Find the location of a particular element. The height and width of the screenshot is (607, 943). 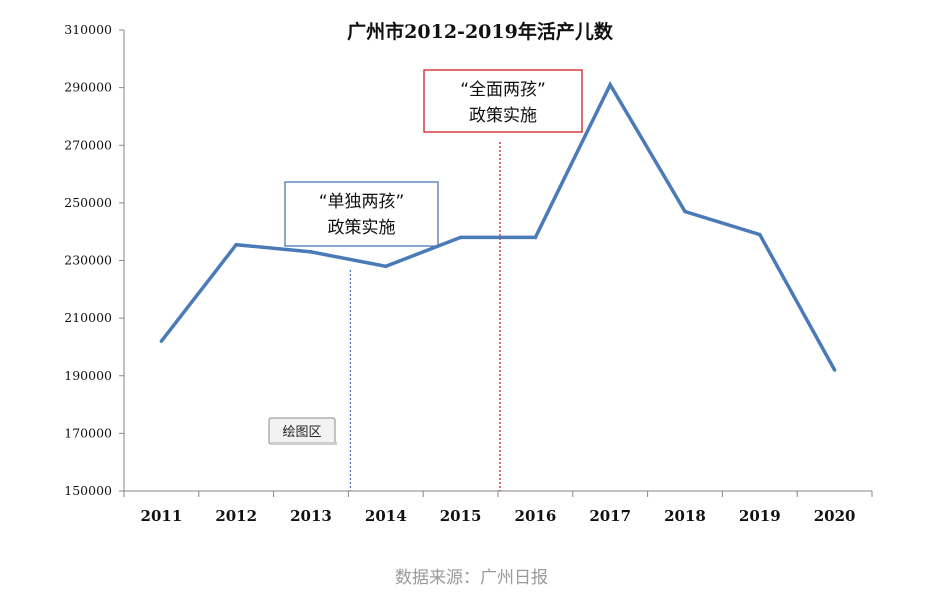

plot-area-tooltip: 绘图区 is located at coordinates (302, 431).